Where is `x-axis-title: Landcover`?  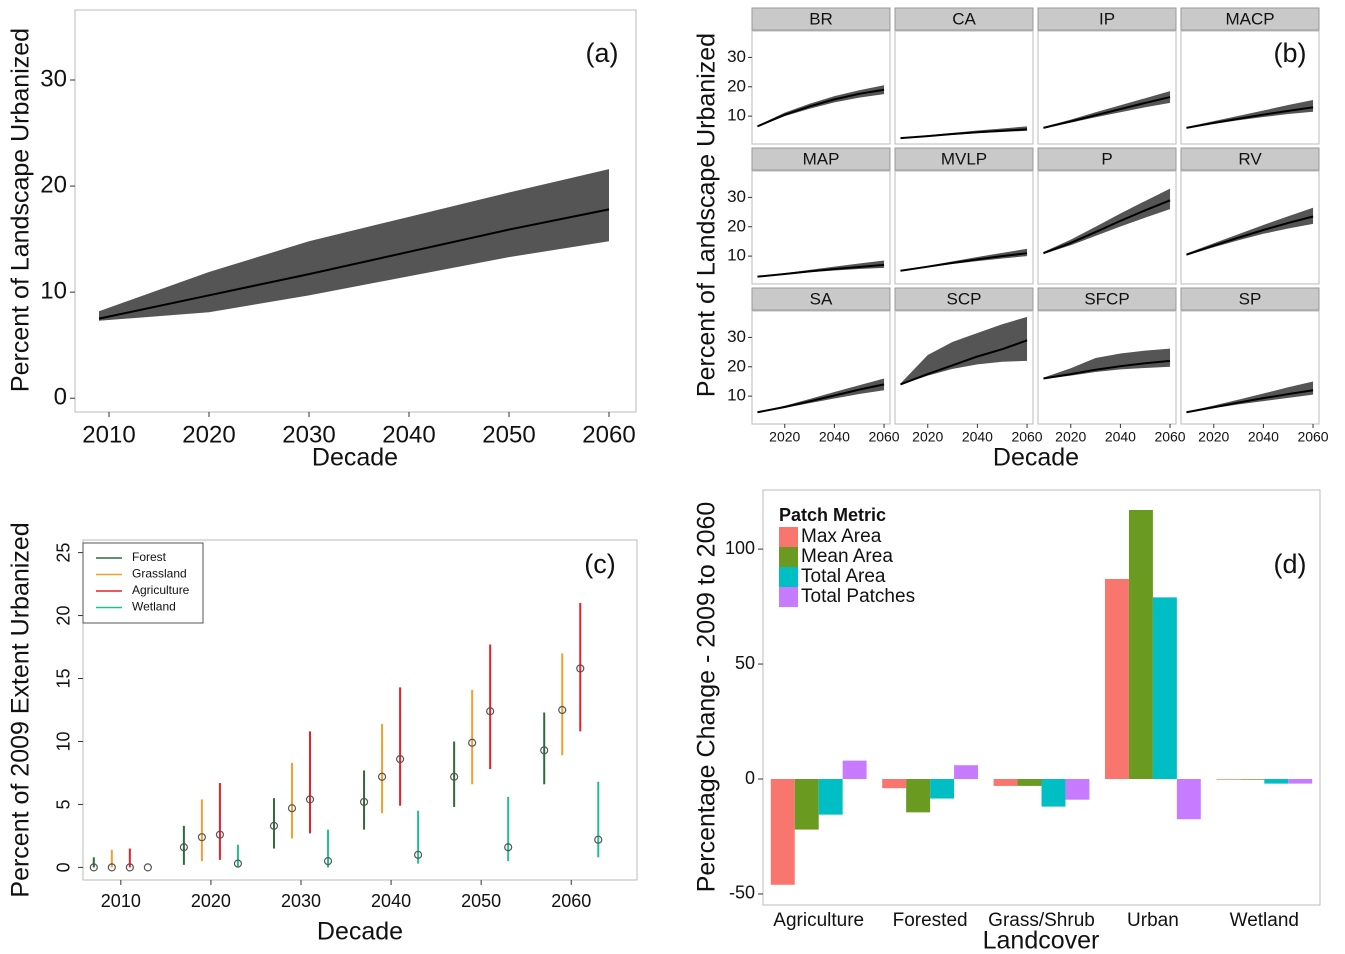
x-axis-title: Landcover is located at coordinates (1041, 940).